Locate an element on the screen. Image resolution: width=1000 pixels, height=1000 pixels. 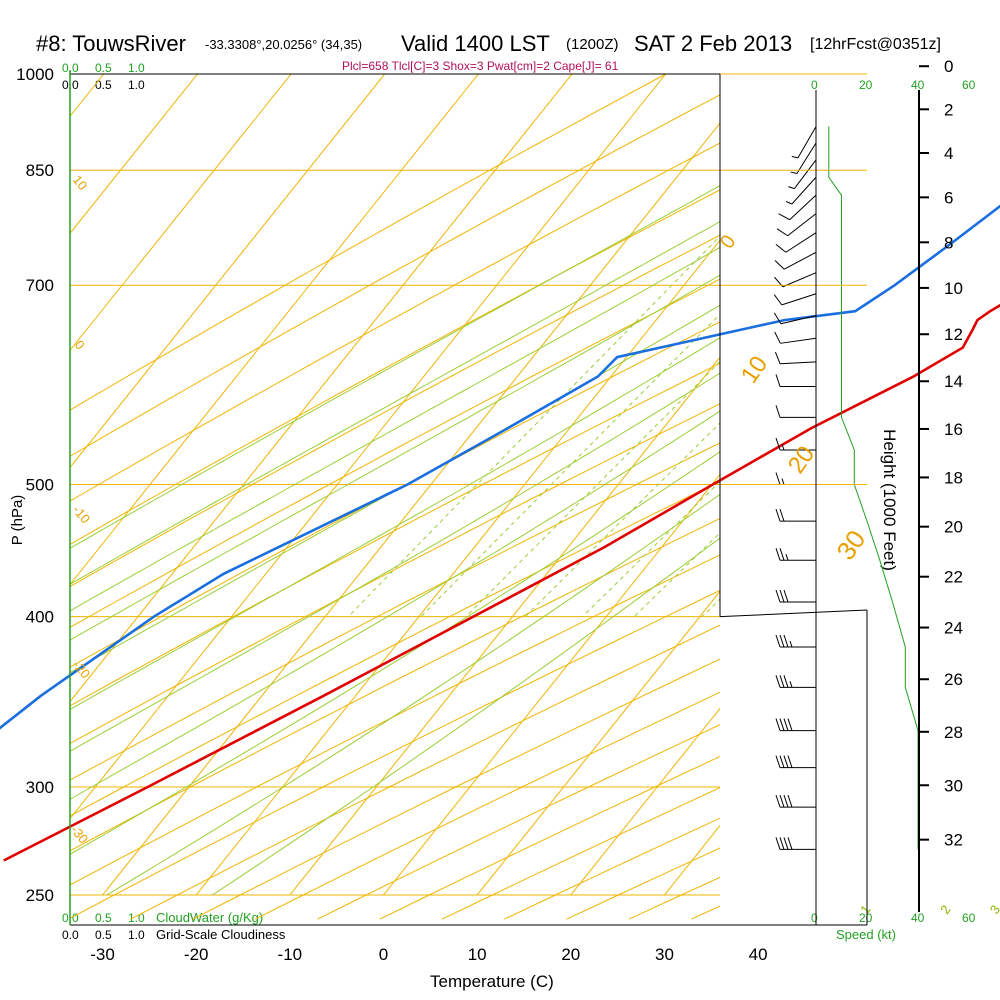
speed-label: Speed (kt) is located at coordinates (866, 934).